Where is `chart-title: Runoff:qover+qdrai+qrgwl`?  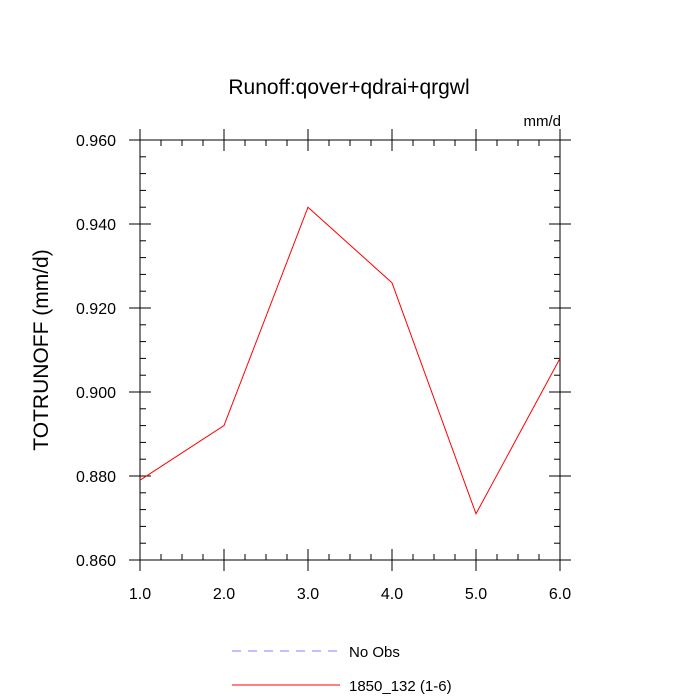
chart-title: Runoff:qover+qdrai+qrgwl is located at coordinates (348, 87).